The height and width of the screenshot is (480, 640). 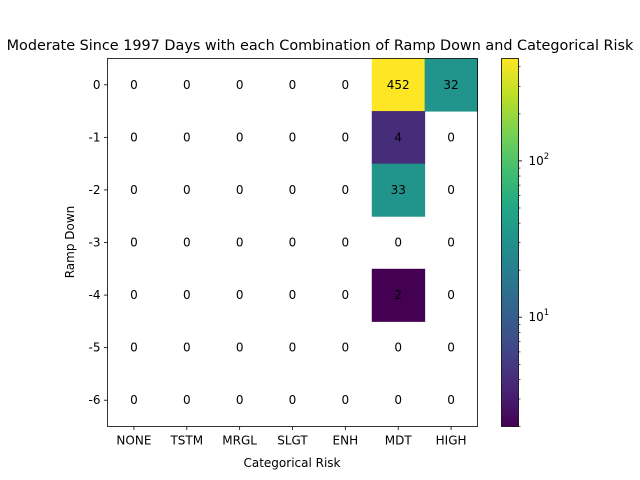 What do you see at coordinates (292, 441) in the screenshot?
I see `x-tick-label: SLGT` at bounding box center [292, 441].